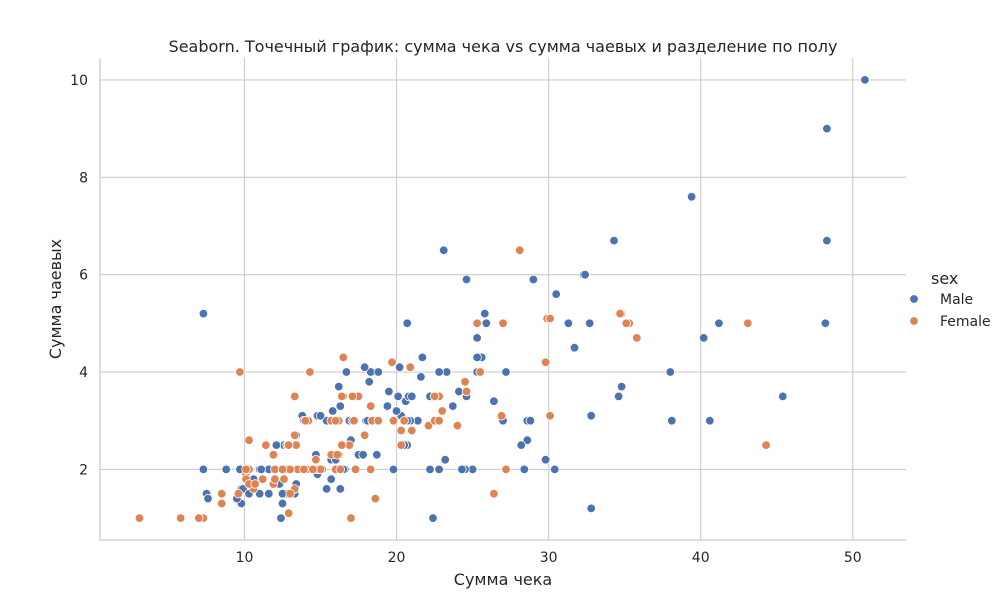 This screenshot has width=1005, height=600. I want to click on legend-label-male: Male, so click(956, 300).